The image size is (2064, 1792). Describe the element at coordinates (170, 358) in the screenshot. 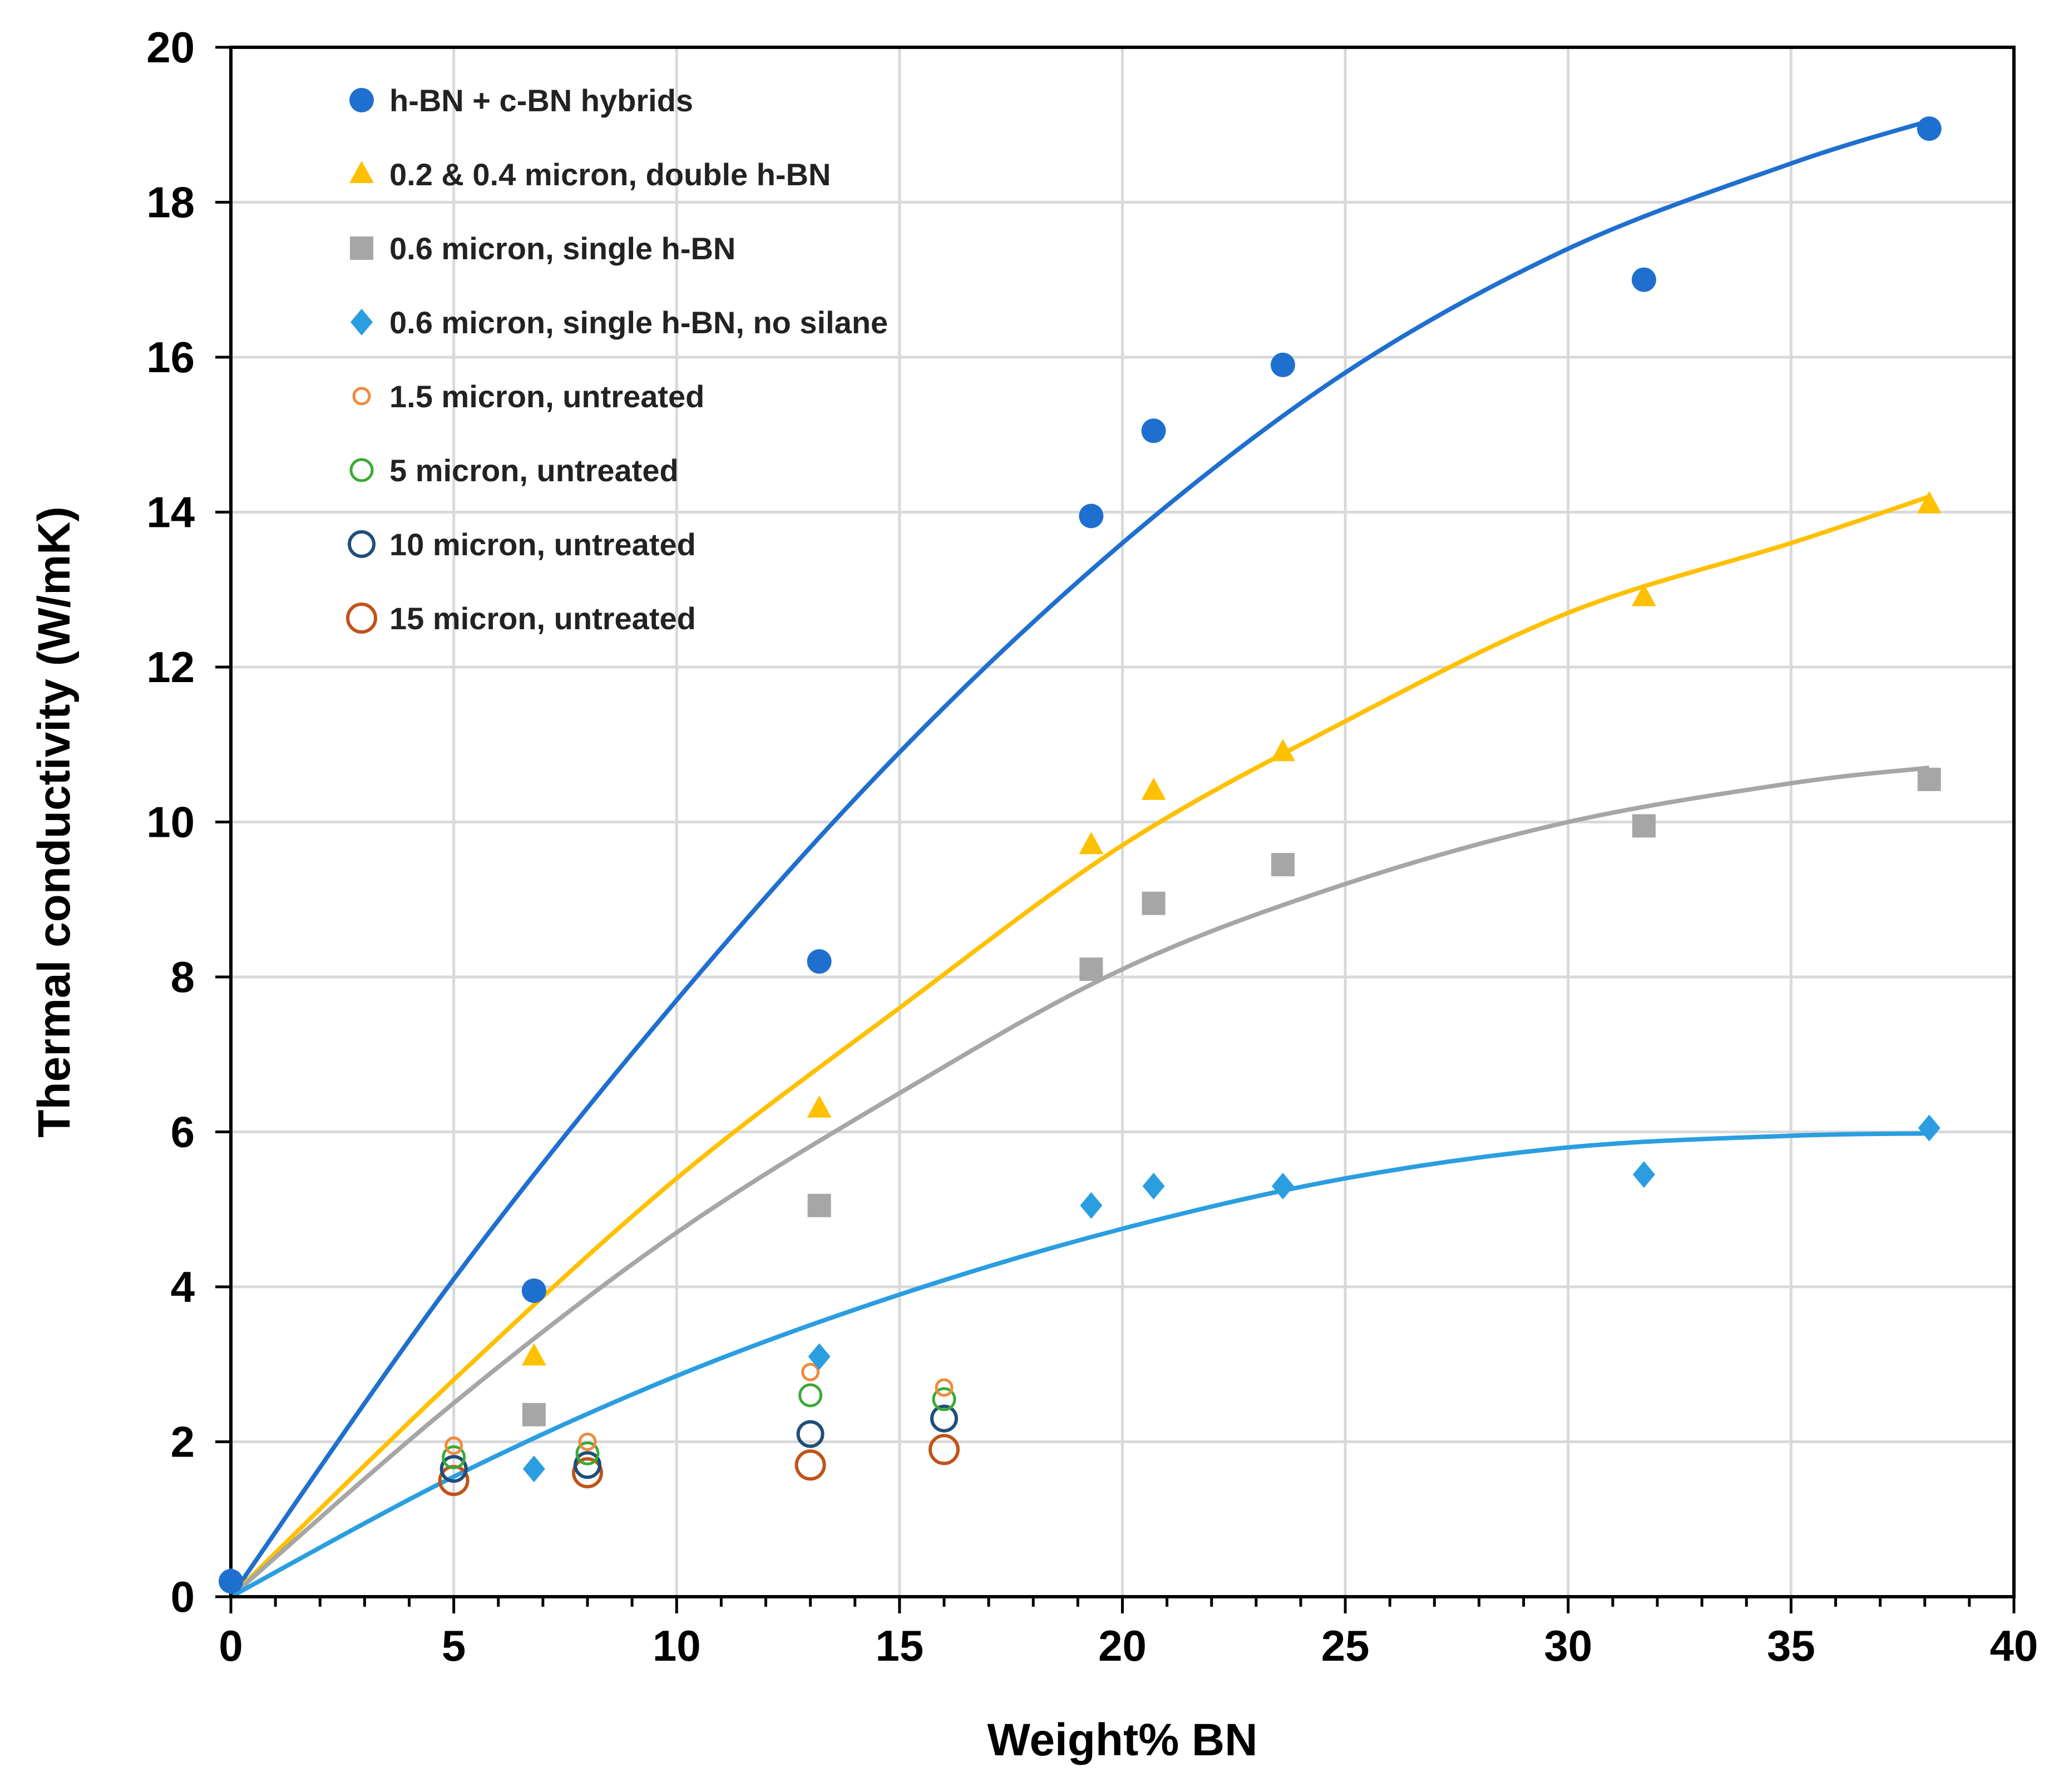

I see `y-tick-label: 16` at that location.